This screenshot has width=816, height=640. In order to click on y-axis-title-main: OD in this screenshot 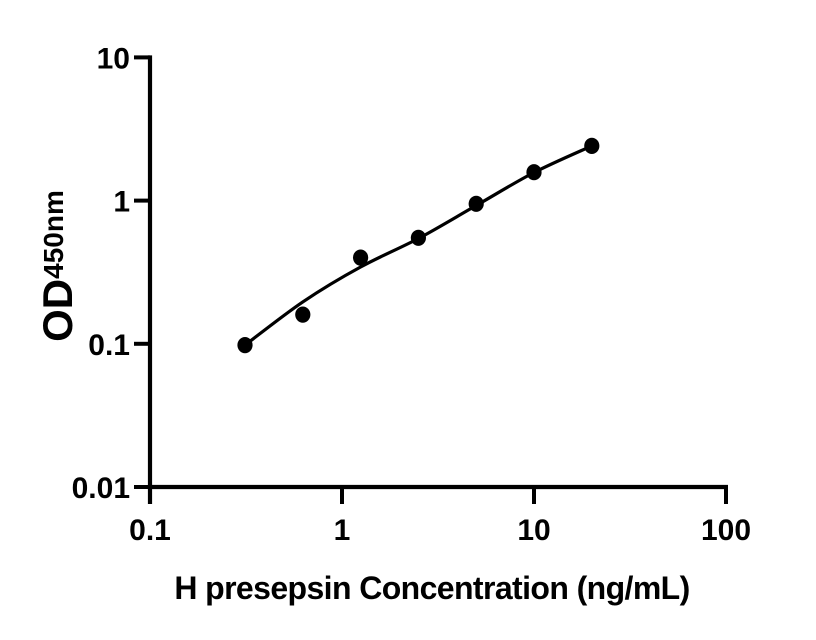, I will do `click(57, 310)`.